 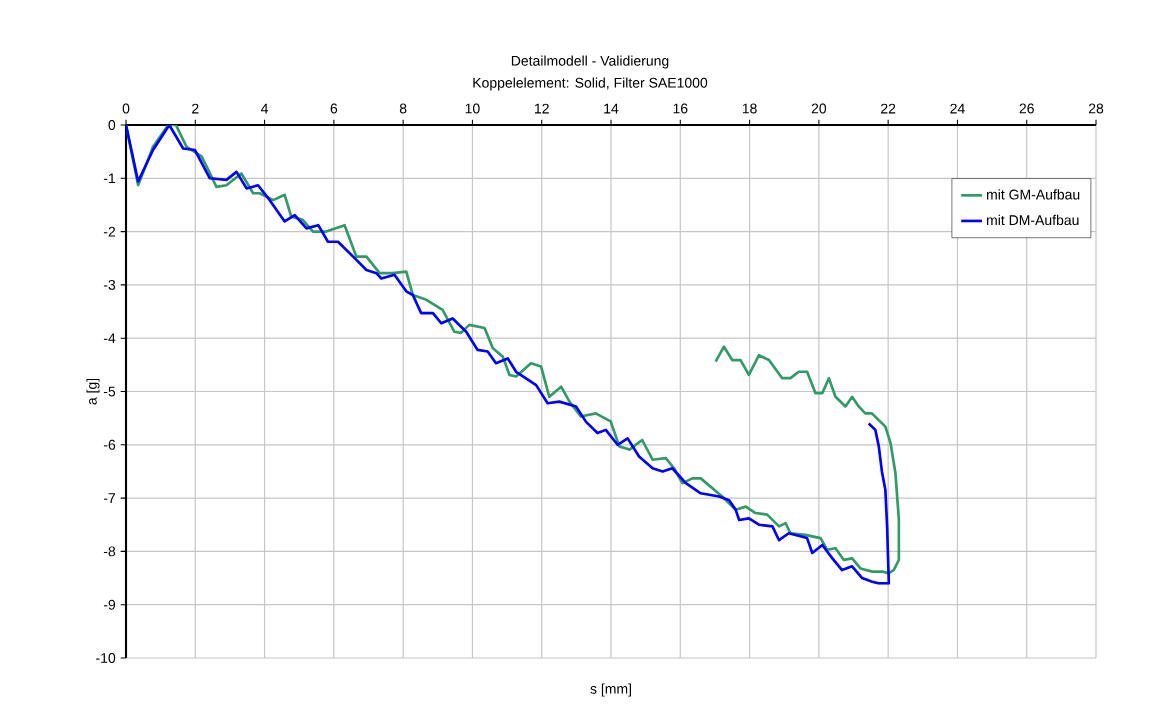 What do you see at coordinates (109, 178) in the screenshot?
I see `y-tick-label: -1` at bounding box center [109, 178].